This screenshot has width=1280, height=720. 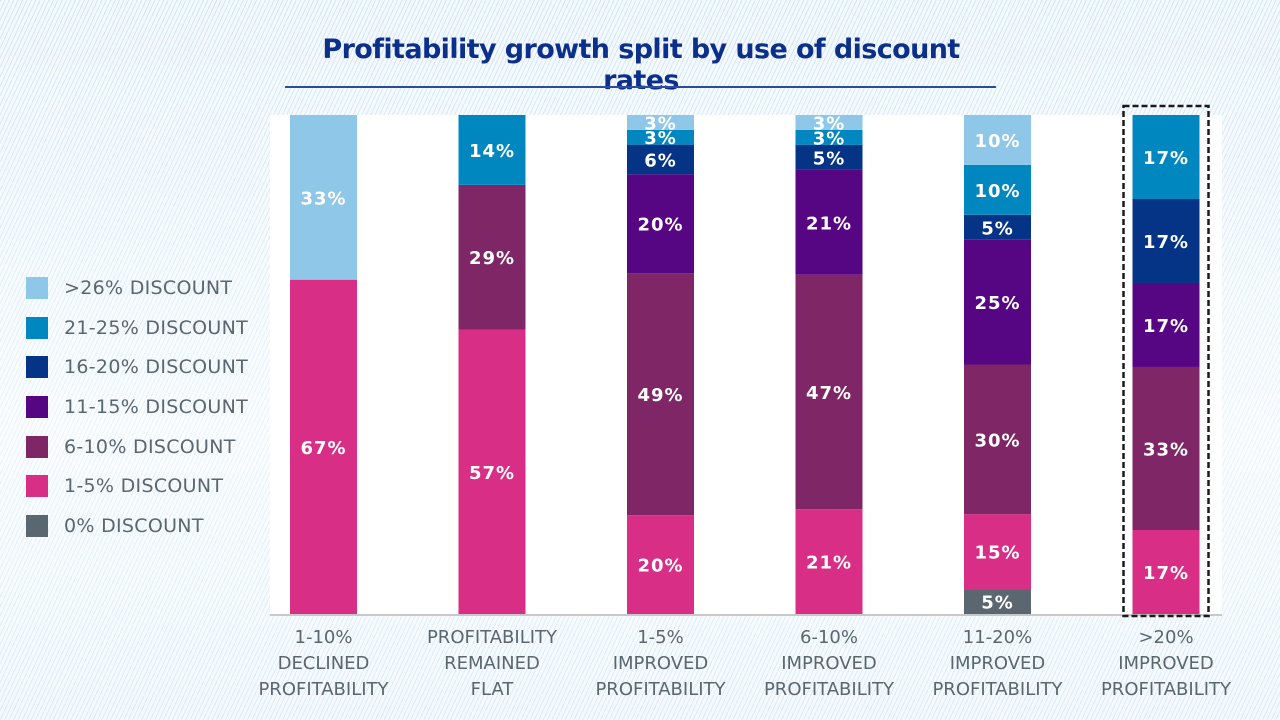 I want to click on data-label: 67%, so click(x=323, y=448).